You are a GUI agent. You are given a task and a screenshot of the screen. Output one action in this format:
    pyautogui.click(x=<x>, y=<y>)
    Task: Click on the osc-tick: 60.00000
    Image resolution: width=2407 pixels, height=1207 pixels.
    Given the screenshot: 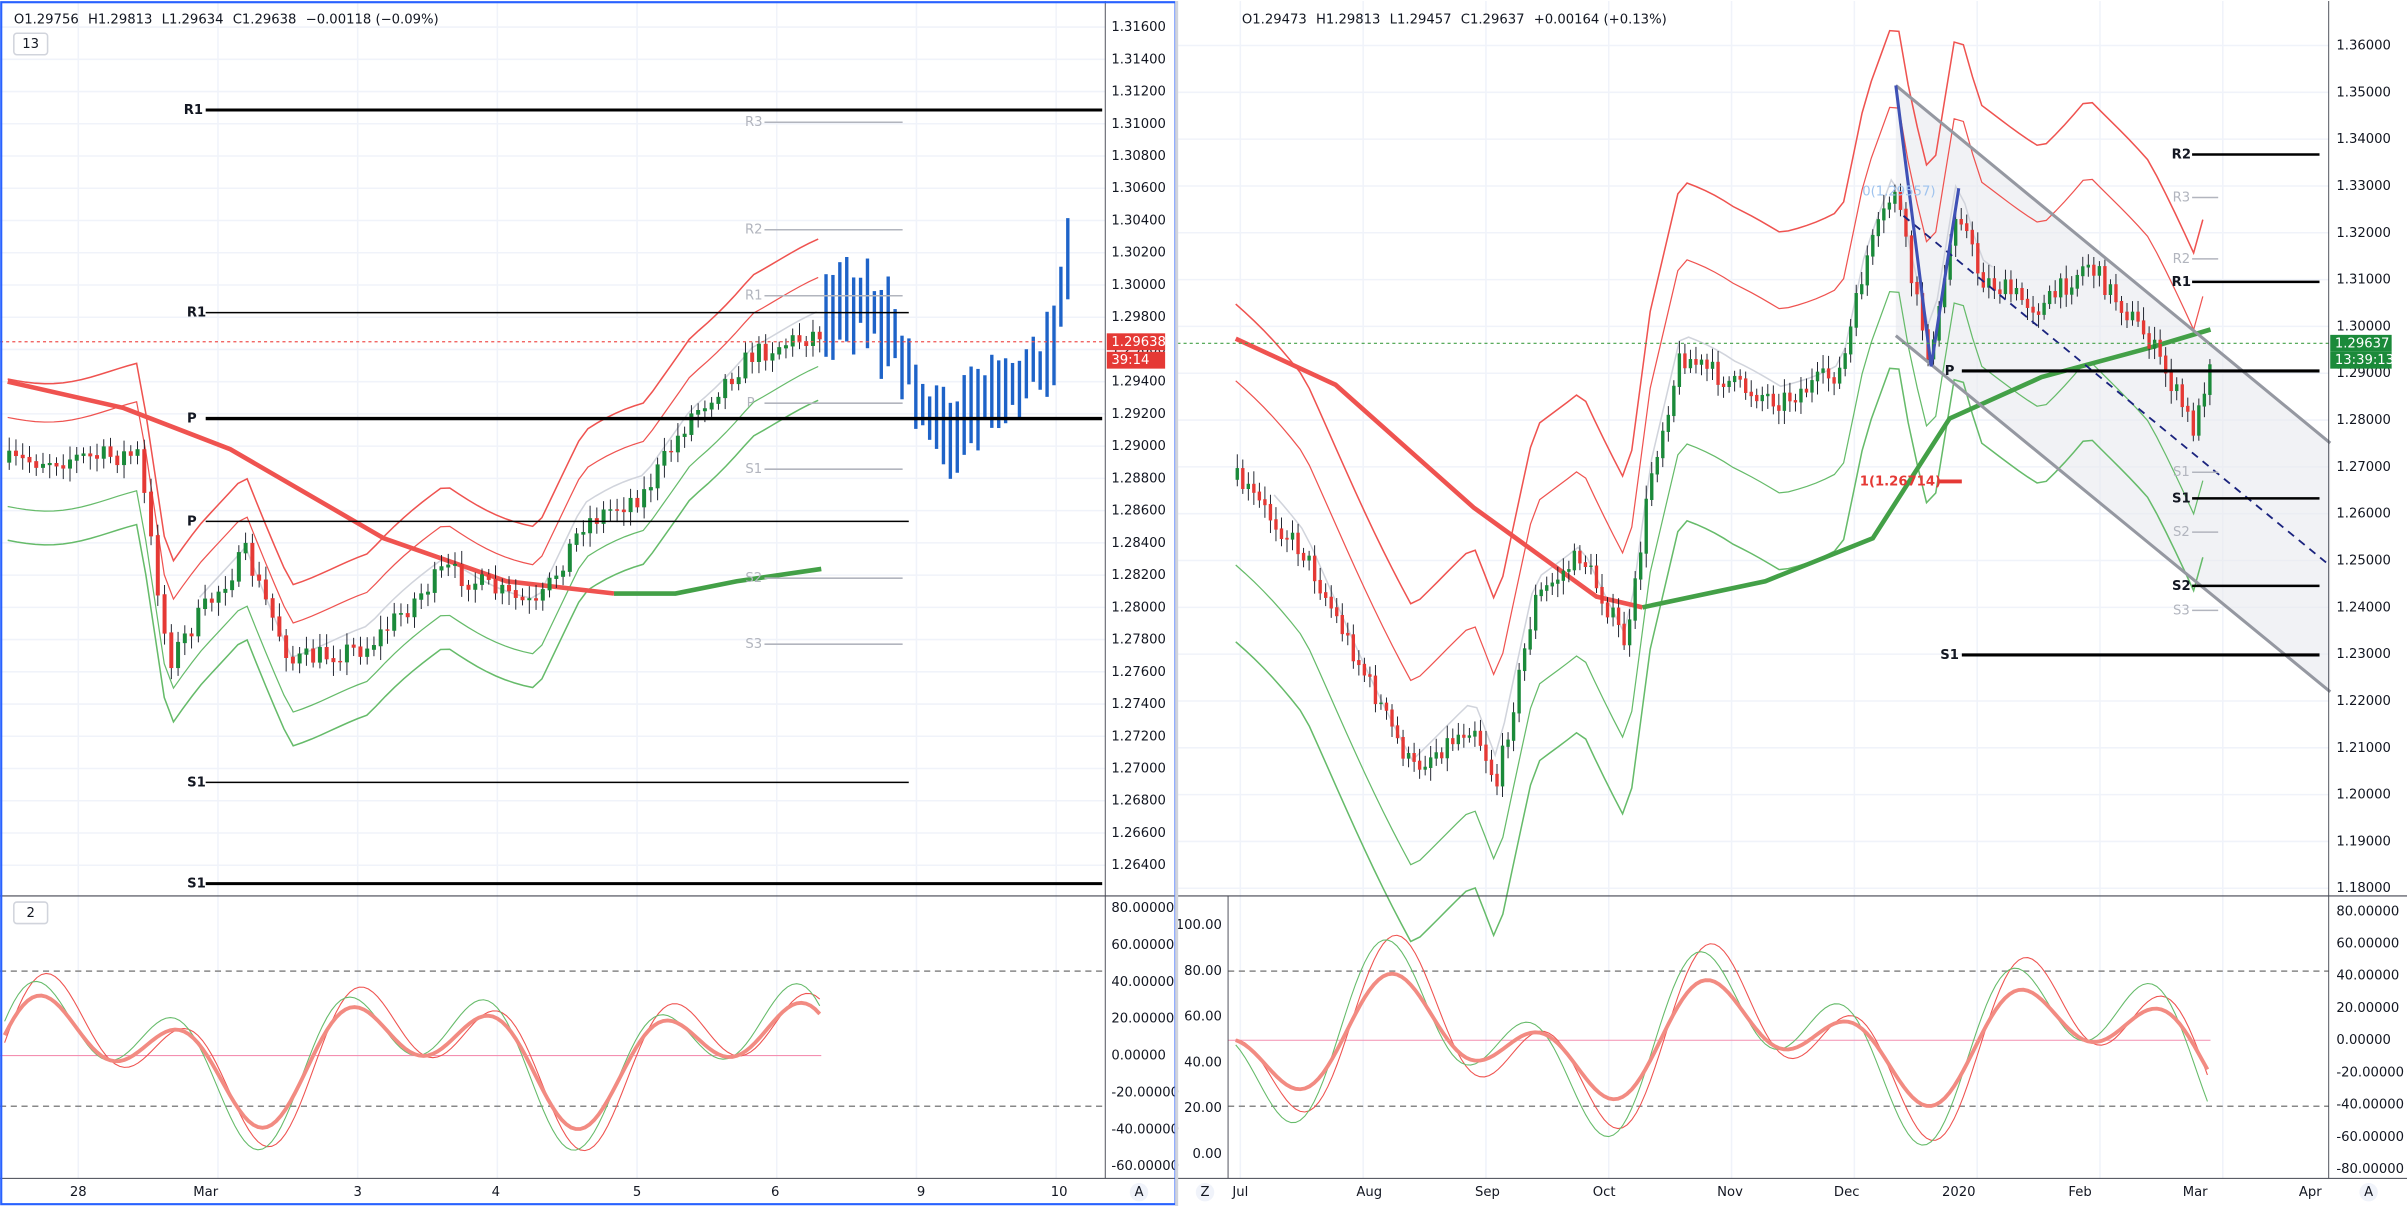 What is the action you would take?
    pyautogui.click(x=2367, y=944)
    